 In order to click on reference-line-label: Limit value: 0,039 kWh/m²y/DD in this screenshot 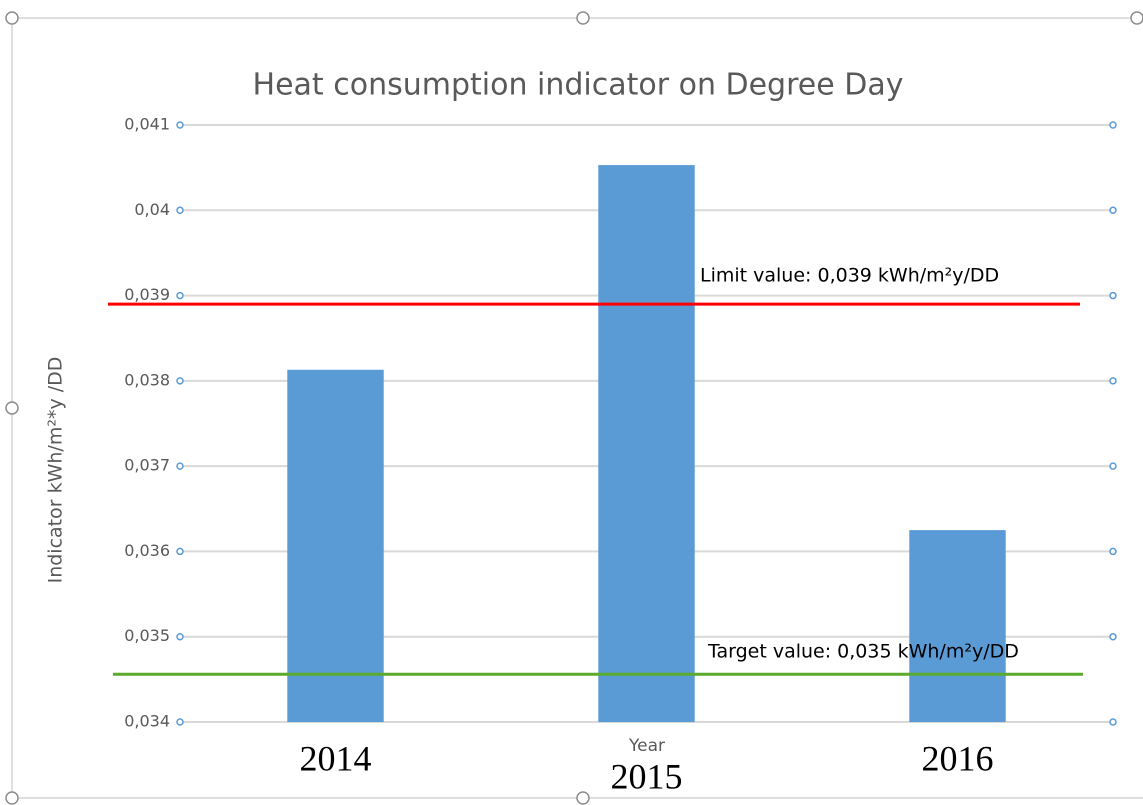, I will do `click(849, 276)`.